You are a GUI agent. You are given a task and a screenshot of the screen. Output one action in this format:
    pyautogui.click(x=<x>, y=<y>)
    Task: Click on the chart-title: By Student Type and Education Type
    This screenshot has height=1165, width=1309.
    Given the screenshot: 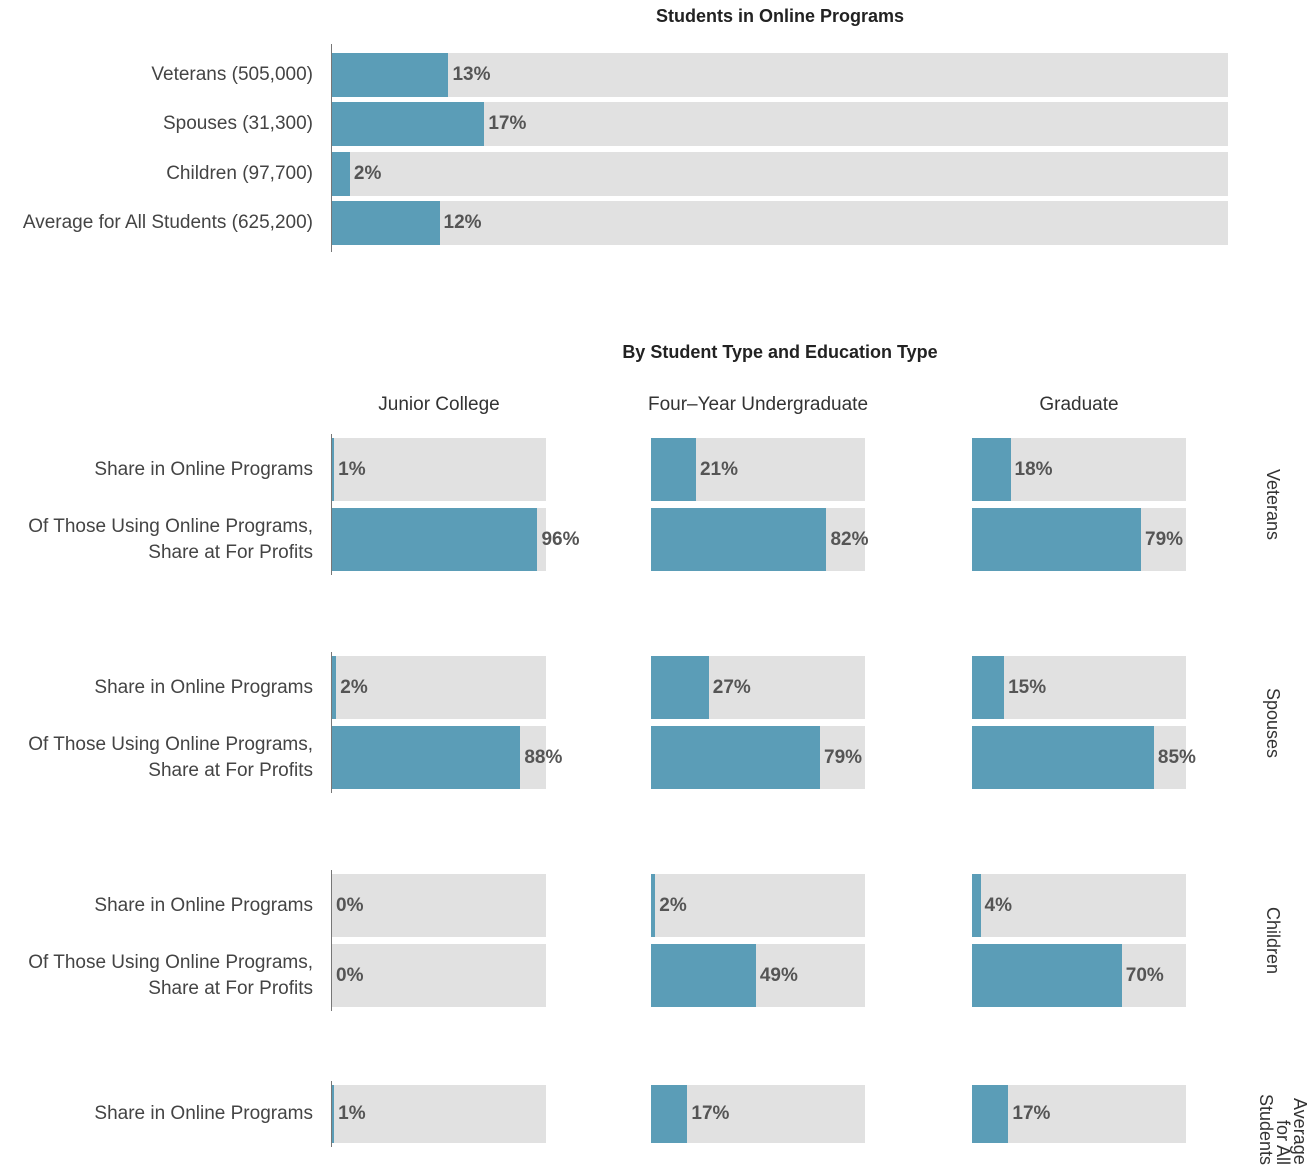 What is the action you would take?
    pyautogui.click(x=780, y=352)
    